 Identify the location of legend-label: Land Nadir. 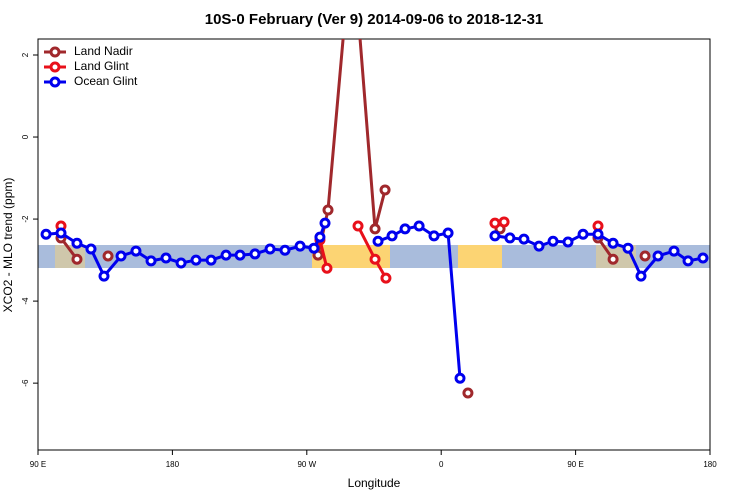
(103, 51).